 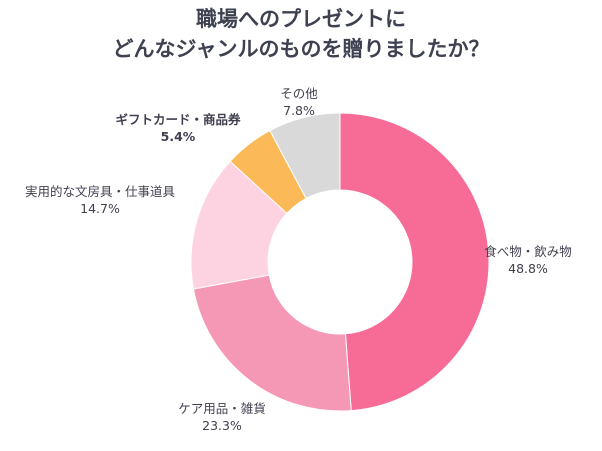 What do you see at coordinates (528, 268) in the screenshot?
I see `label-food-value: 48.8%` at bounding box center [528, 268].